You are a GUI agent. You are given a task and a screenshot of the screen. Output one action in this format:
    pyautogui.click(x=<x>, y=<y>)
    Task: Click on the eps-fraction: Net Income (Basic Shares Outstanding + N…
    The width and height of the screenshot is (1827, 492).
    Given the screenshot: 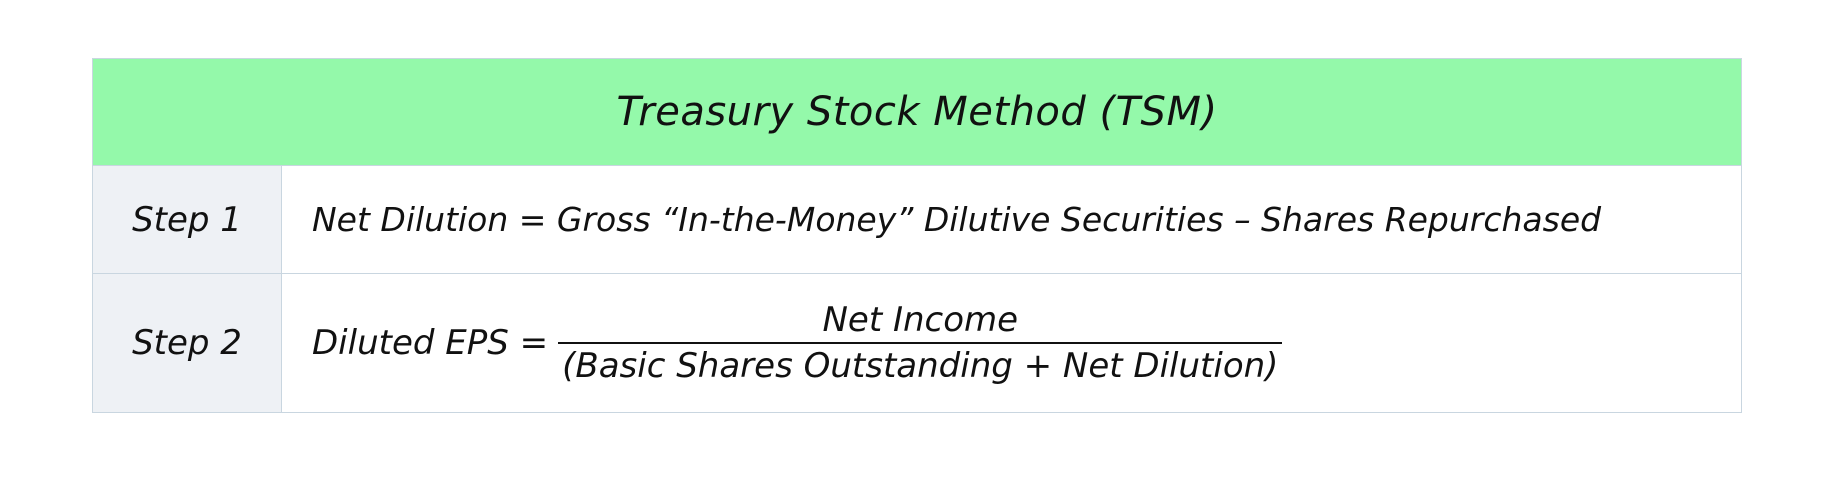 What is the action you would take?
    pyautogui.click(x=920, y=343)
    